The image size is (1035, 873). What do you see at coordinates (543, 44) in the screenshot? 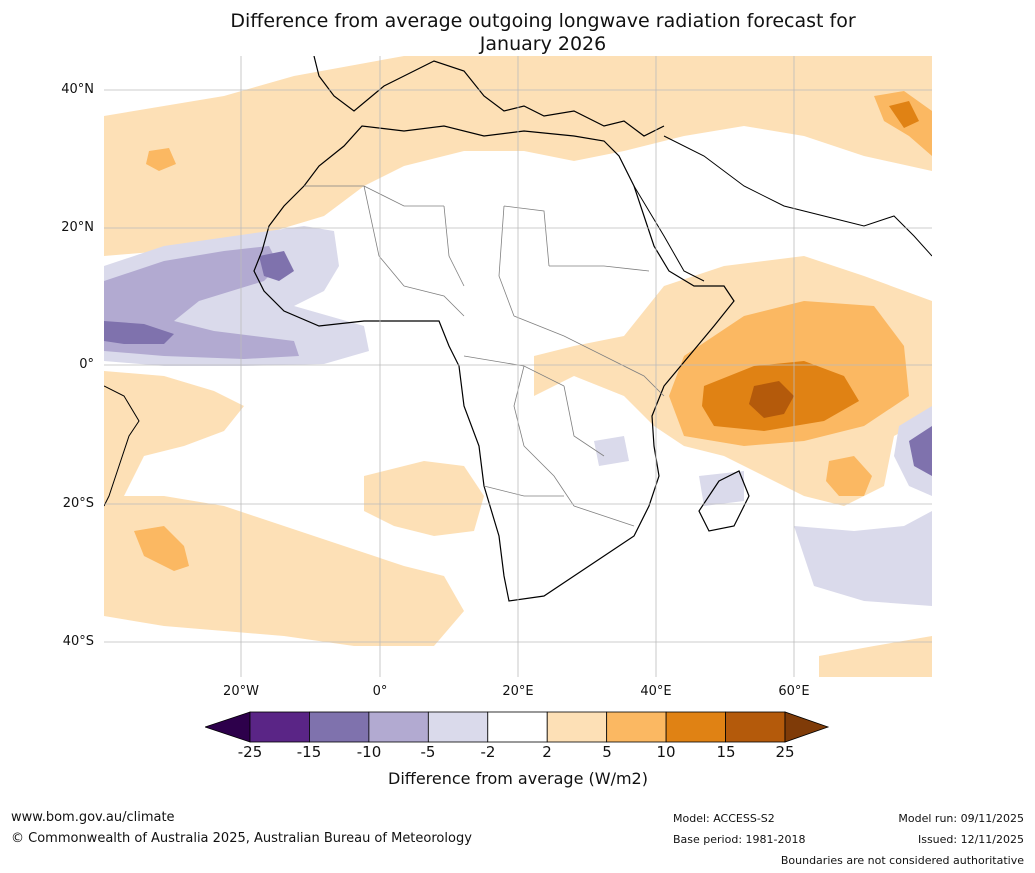
I see `title-line-2: January 2026` at bounding box center [543, 44].